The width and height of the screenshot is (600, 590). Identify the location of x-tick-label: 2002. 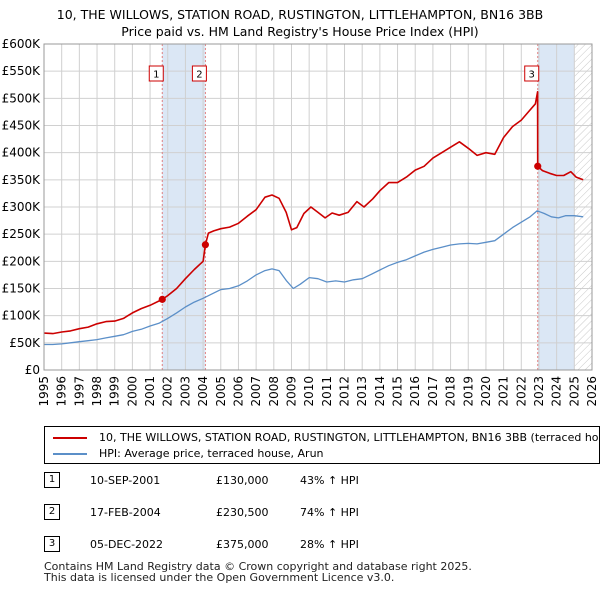
(168, 391).